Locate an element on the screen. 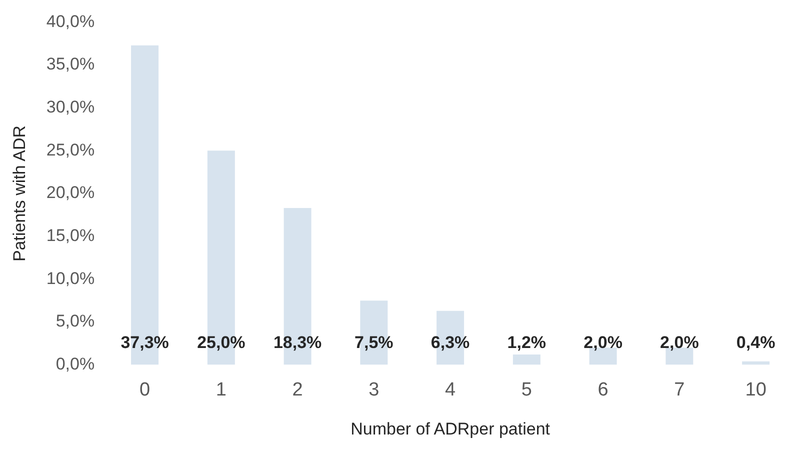 This screenshot has width=804, height=452. y-tick-label: 15,0% is located at coordinates (70, 236).